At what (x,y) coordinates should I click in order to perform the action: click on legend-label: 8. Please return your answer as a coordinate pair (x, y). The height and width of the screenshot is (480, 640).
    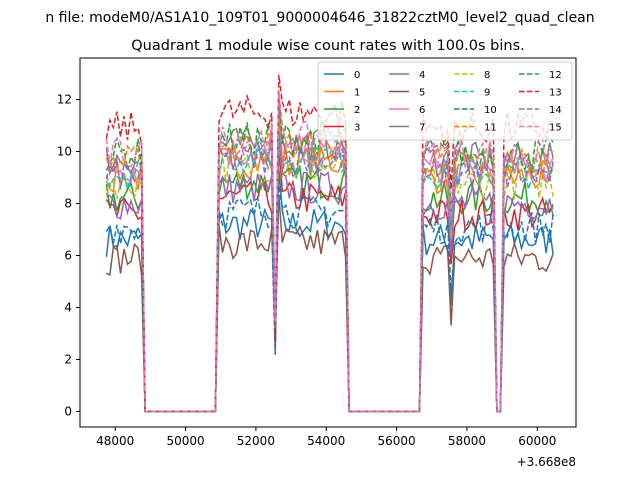
    Looking at the image, I should click on (487, 75).